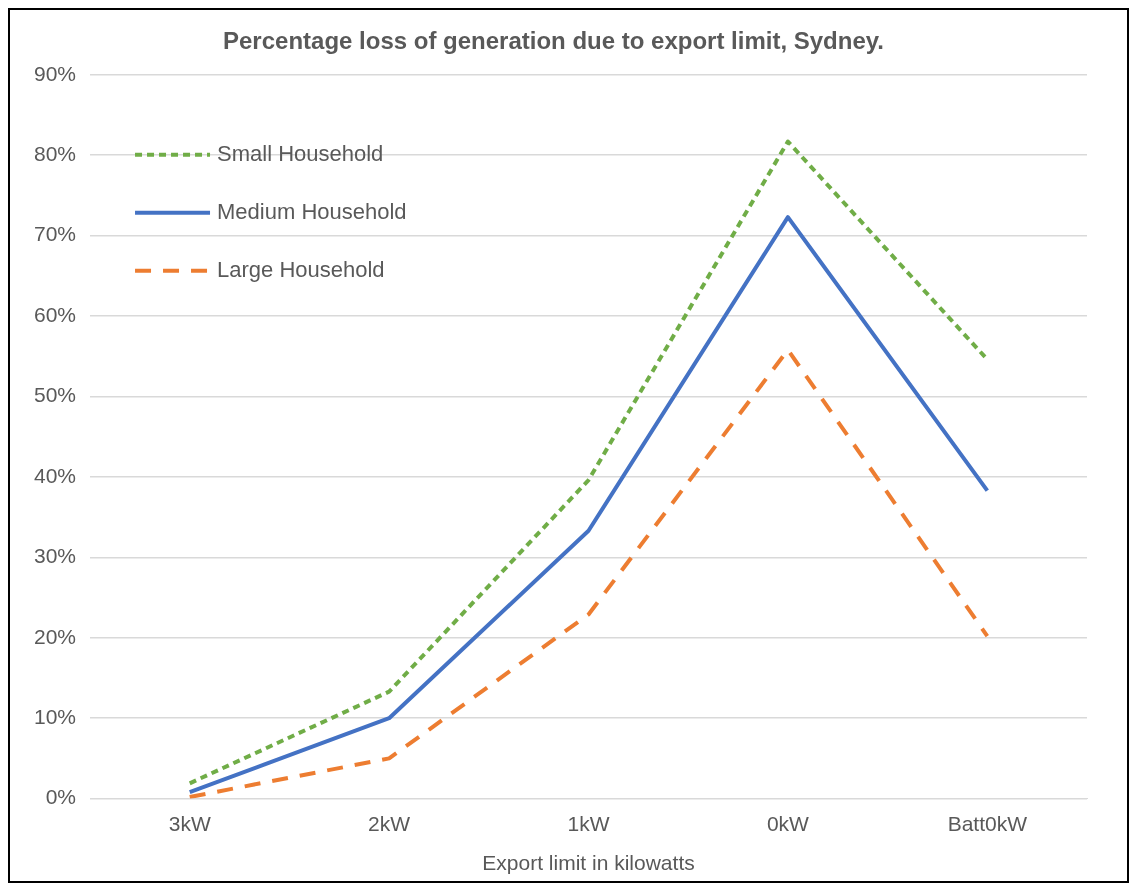 Image resolution: width=1139 pixels, height=893 pixels. I want to click on x-axis-title: Export limit in kilowatts, so click(588, 863).